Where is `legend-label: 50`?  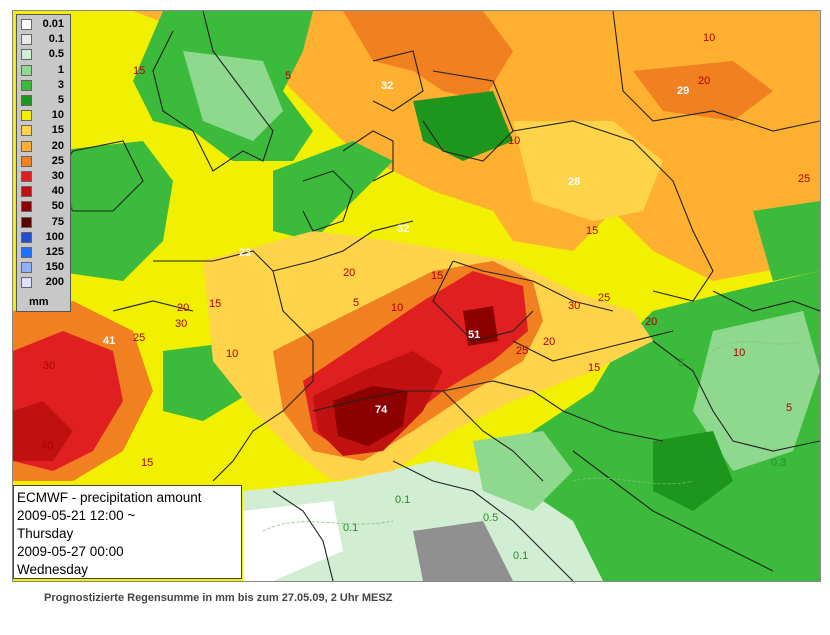
legend-label: 50 is located at coordinates (57, 206).